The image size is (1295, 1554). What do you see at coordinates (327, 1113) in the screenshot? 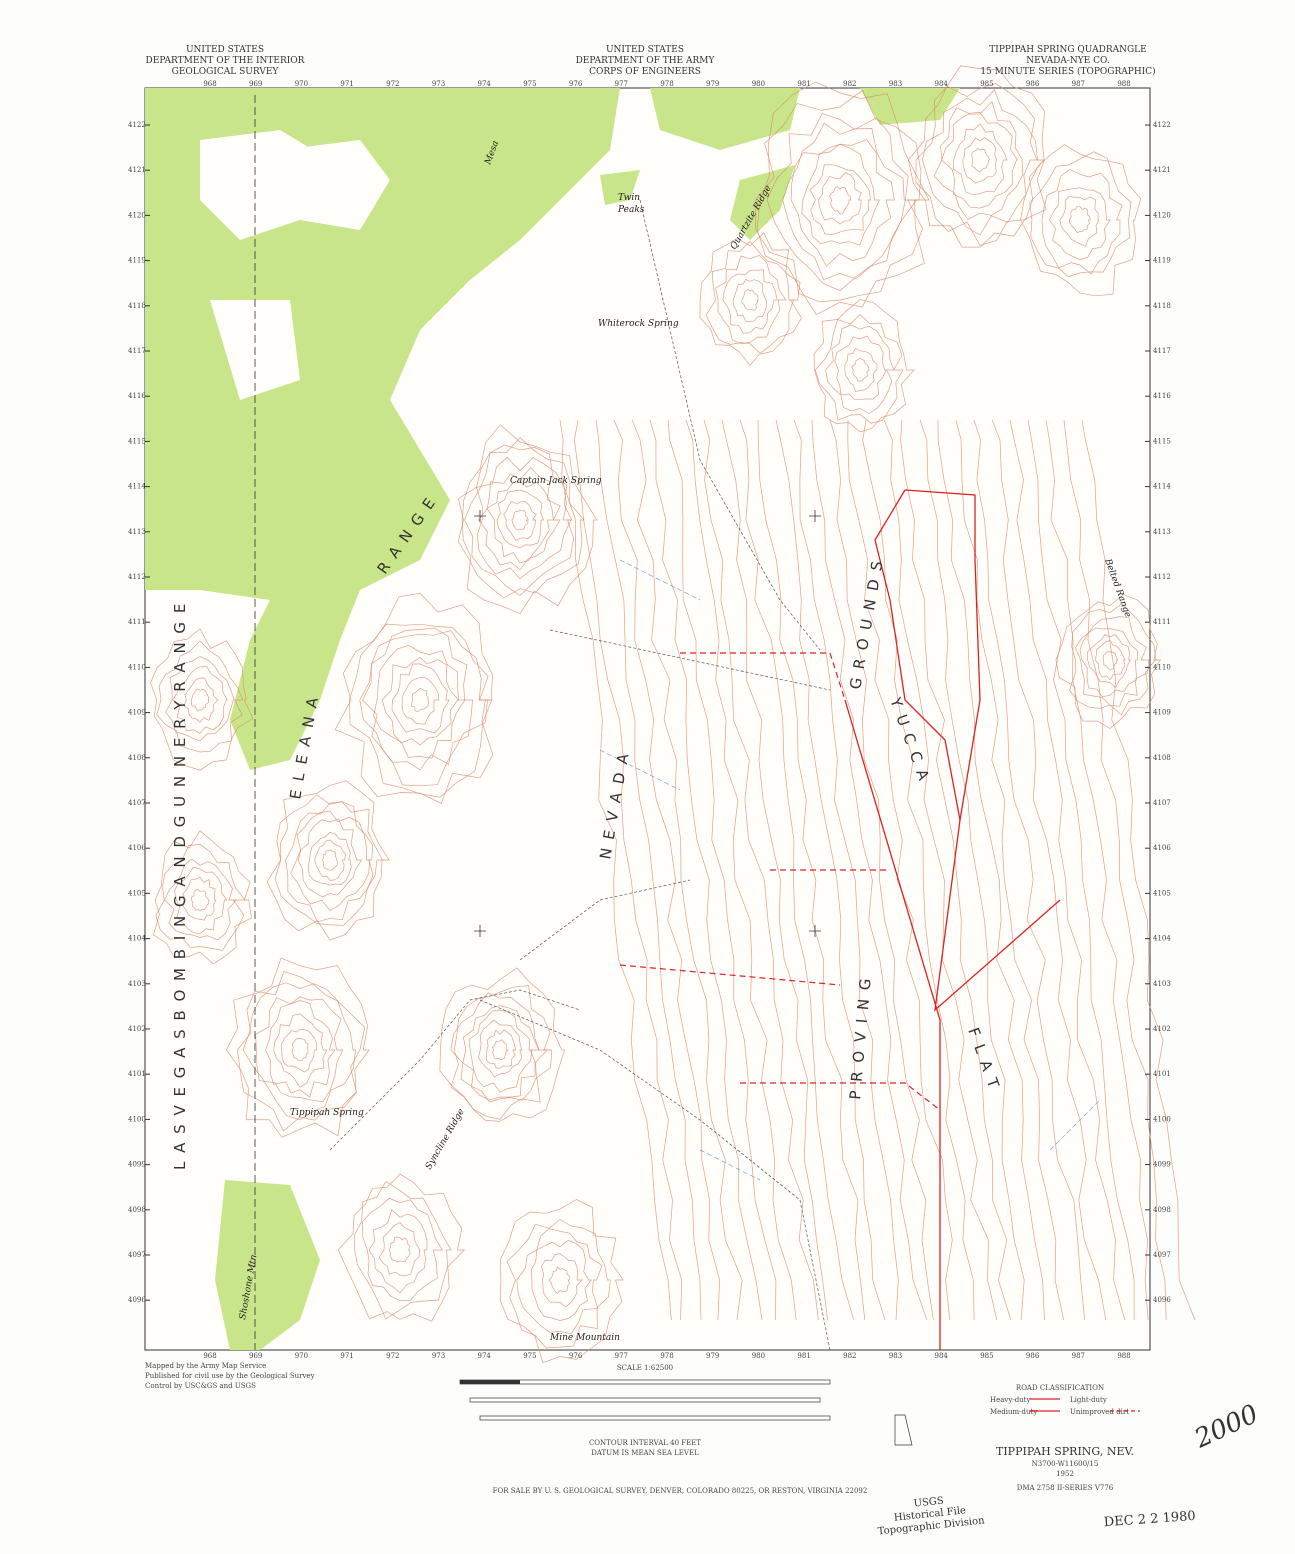
I see `place-label: Tippipah Spring` at bounding box center [327, 1113].